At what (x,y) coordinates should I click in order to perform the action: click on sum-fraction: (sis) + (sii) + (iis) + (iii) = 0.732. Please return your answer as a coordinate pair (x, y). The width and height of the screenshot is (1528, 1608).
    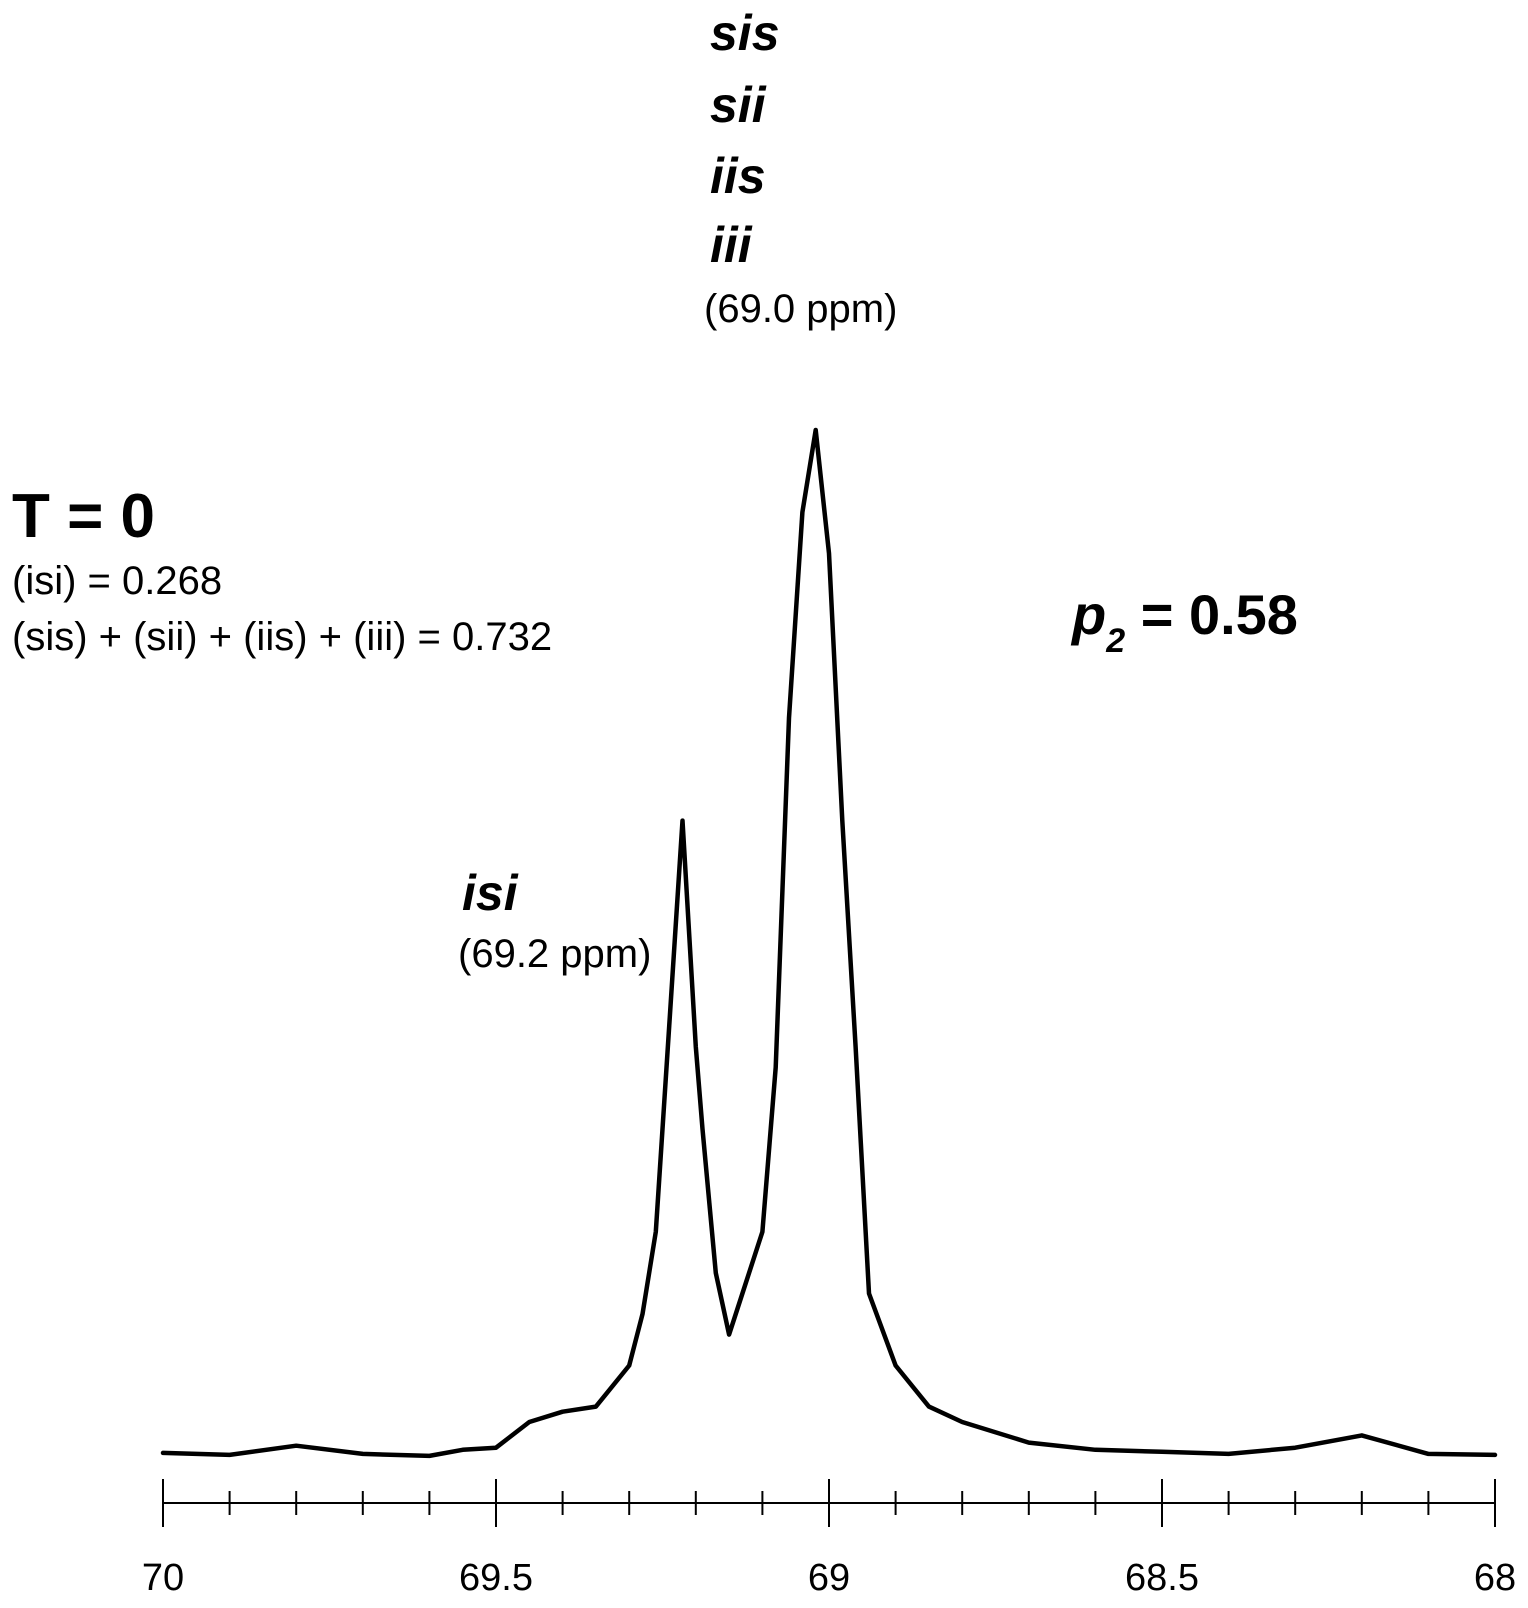
    Looking at the image, I should click on (282, 637).